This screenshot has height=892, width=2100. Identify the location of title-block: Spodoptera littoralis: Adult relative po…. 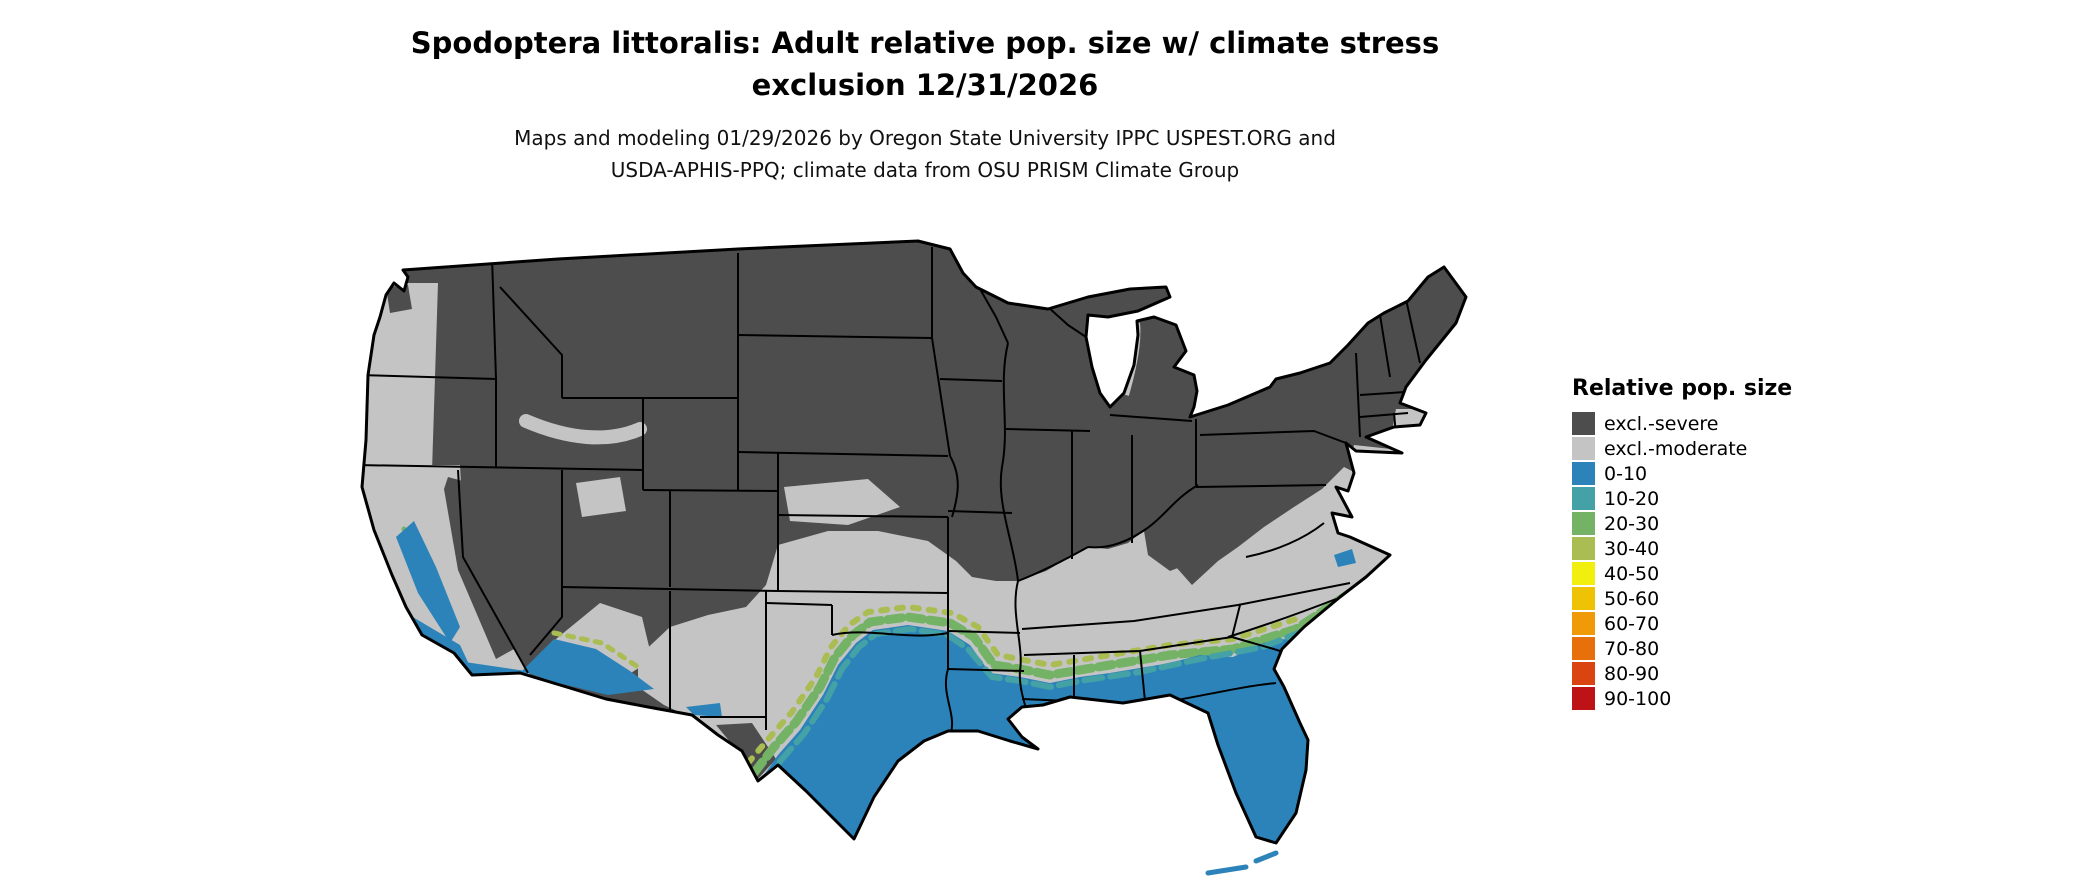
(925, 104).